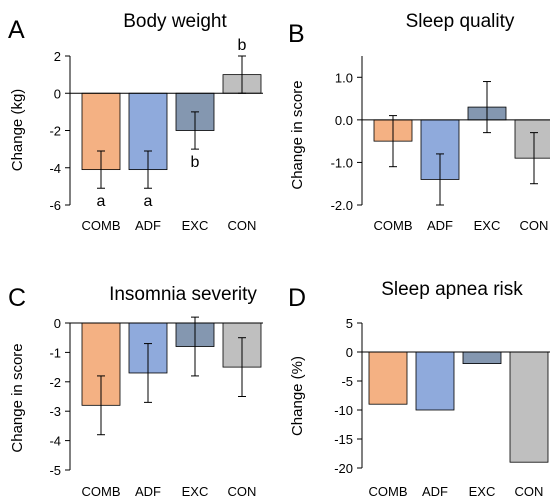  What do you see at coordinates (343, 468) in the screenshot?
I see `y-tick-label: -20` at bounding box center [343, 468].